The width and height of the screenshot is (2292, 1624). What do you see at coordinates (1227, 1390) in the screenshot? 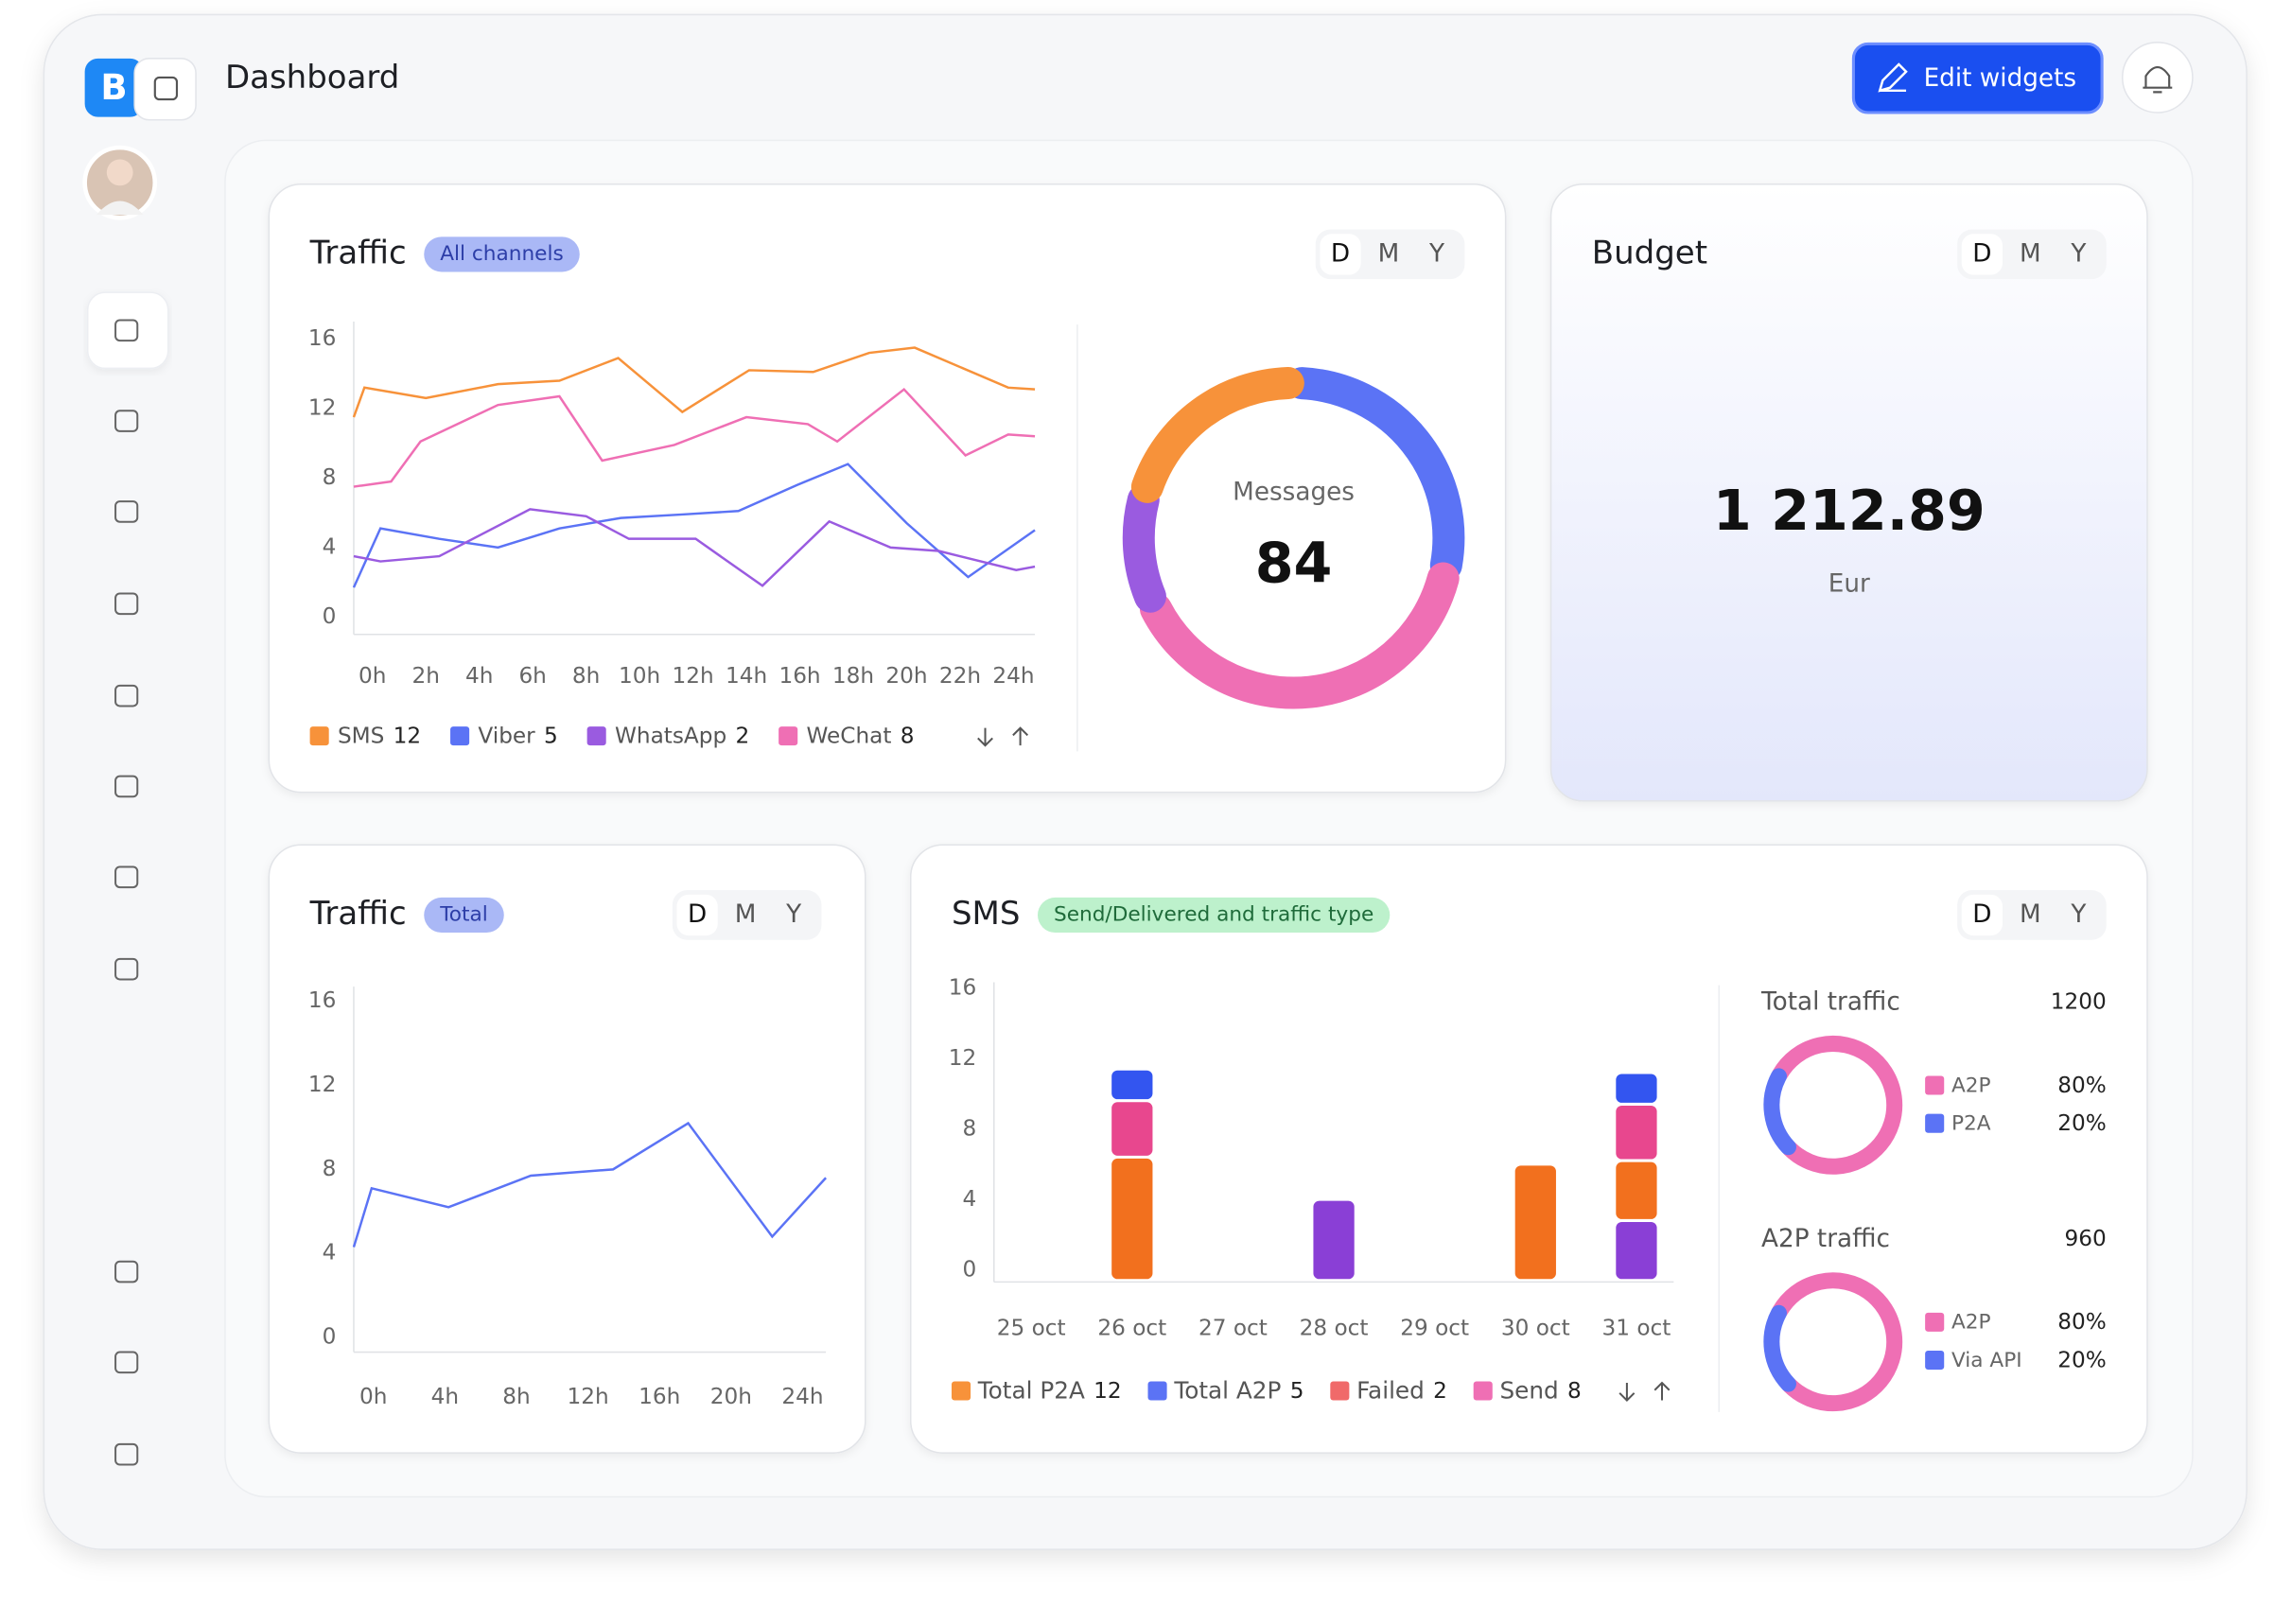
I see `legend-label: Total A2P` at bounding box center [1227, 1390].